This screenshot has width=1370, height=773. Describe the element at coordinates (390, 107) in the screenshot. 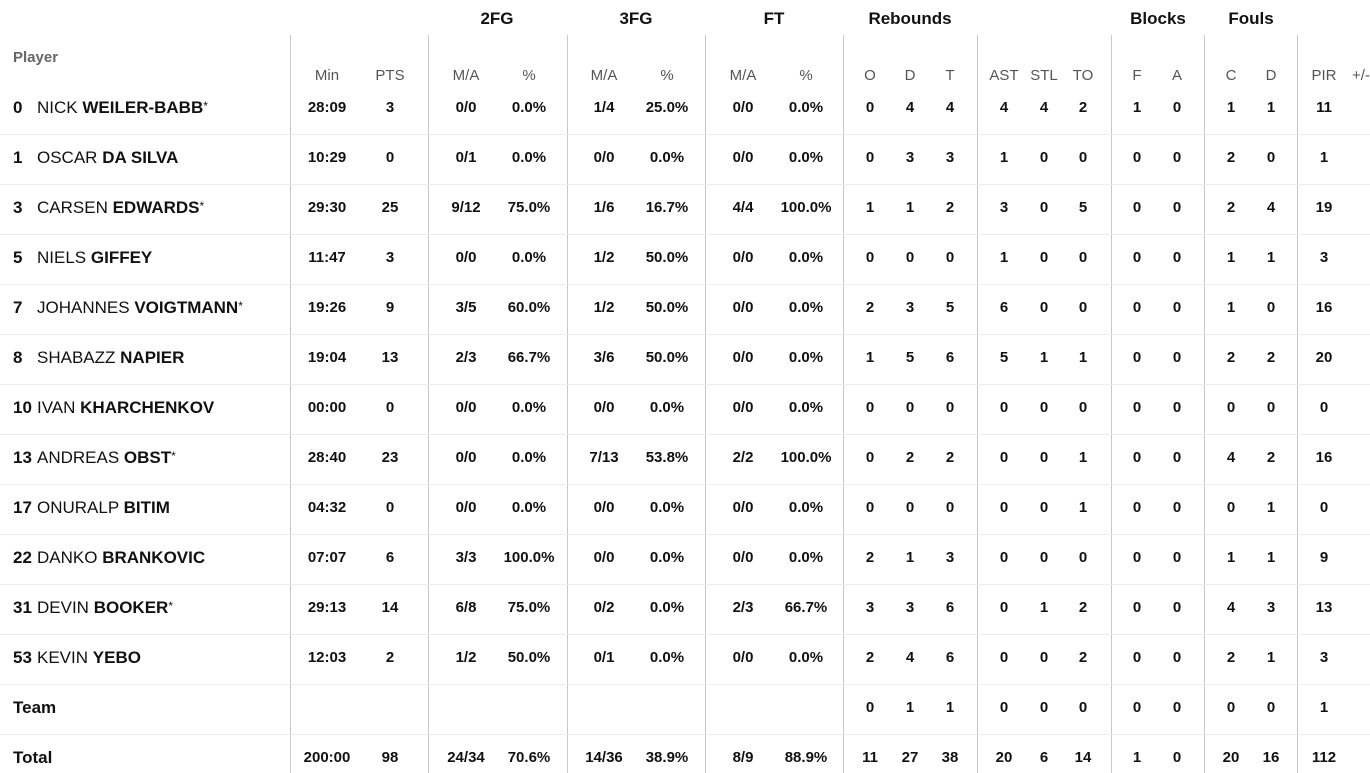

I see `stat-pts: 3` at that location.